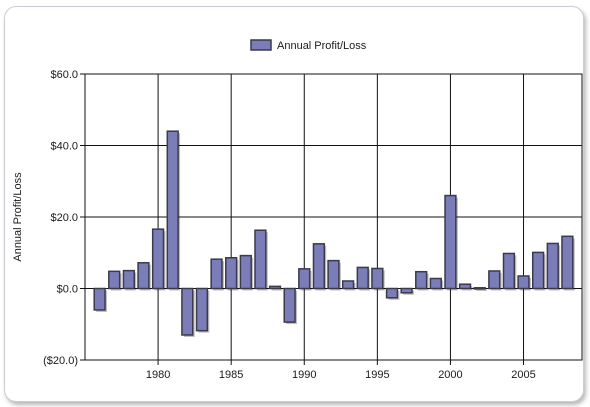 The height and width of the screenshot is (407, 590). Describe the element at coordinates (60, 361) in the screenshot. I see `y-tick-label: ($20.0)` at that location.